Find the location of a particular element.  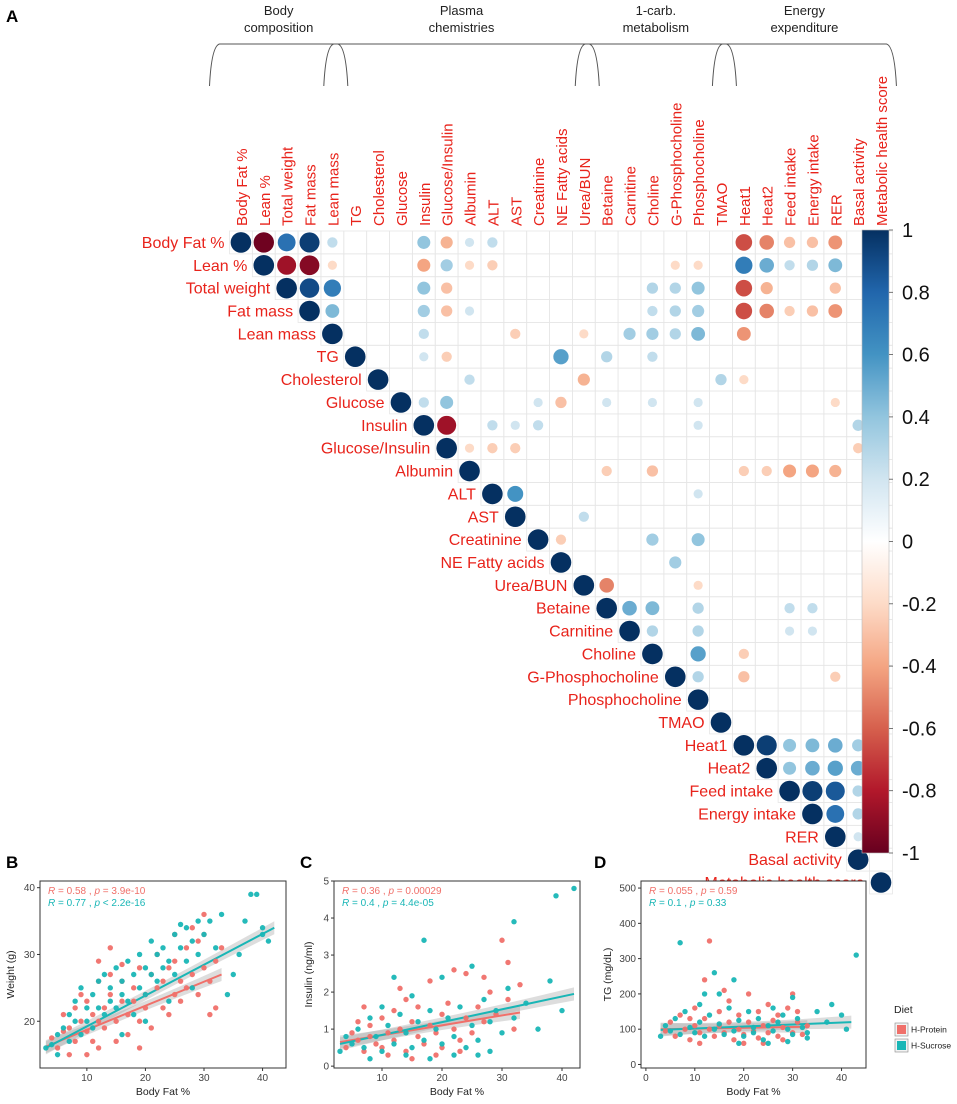

corr-circle-heat2-energy-intake is located at coordinates (812, 768).